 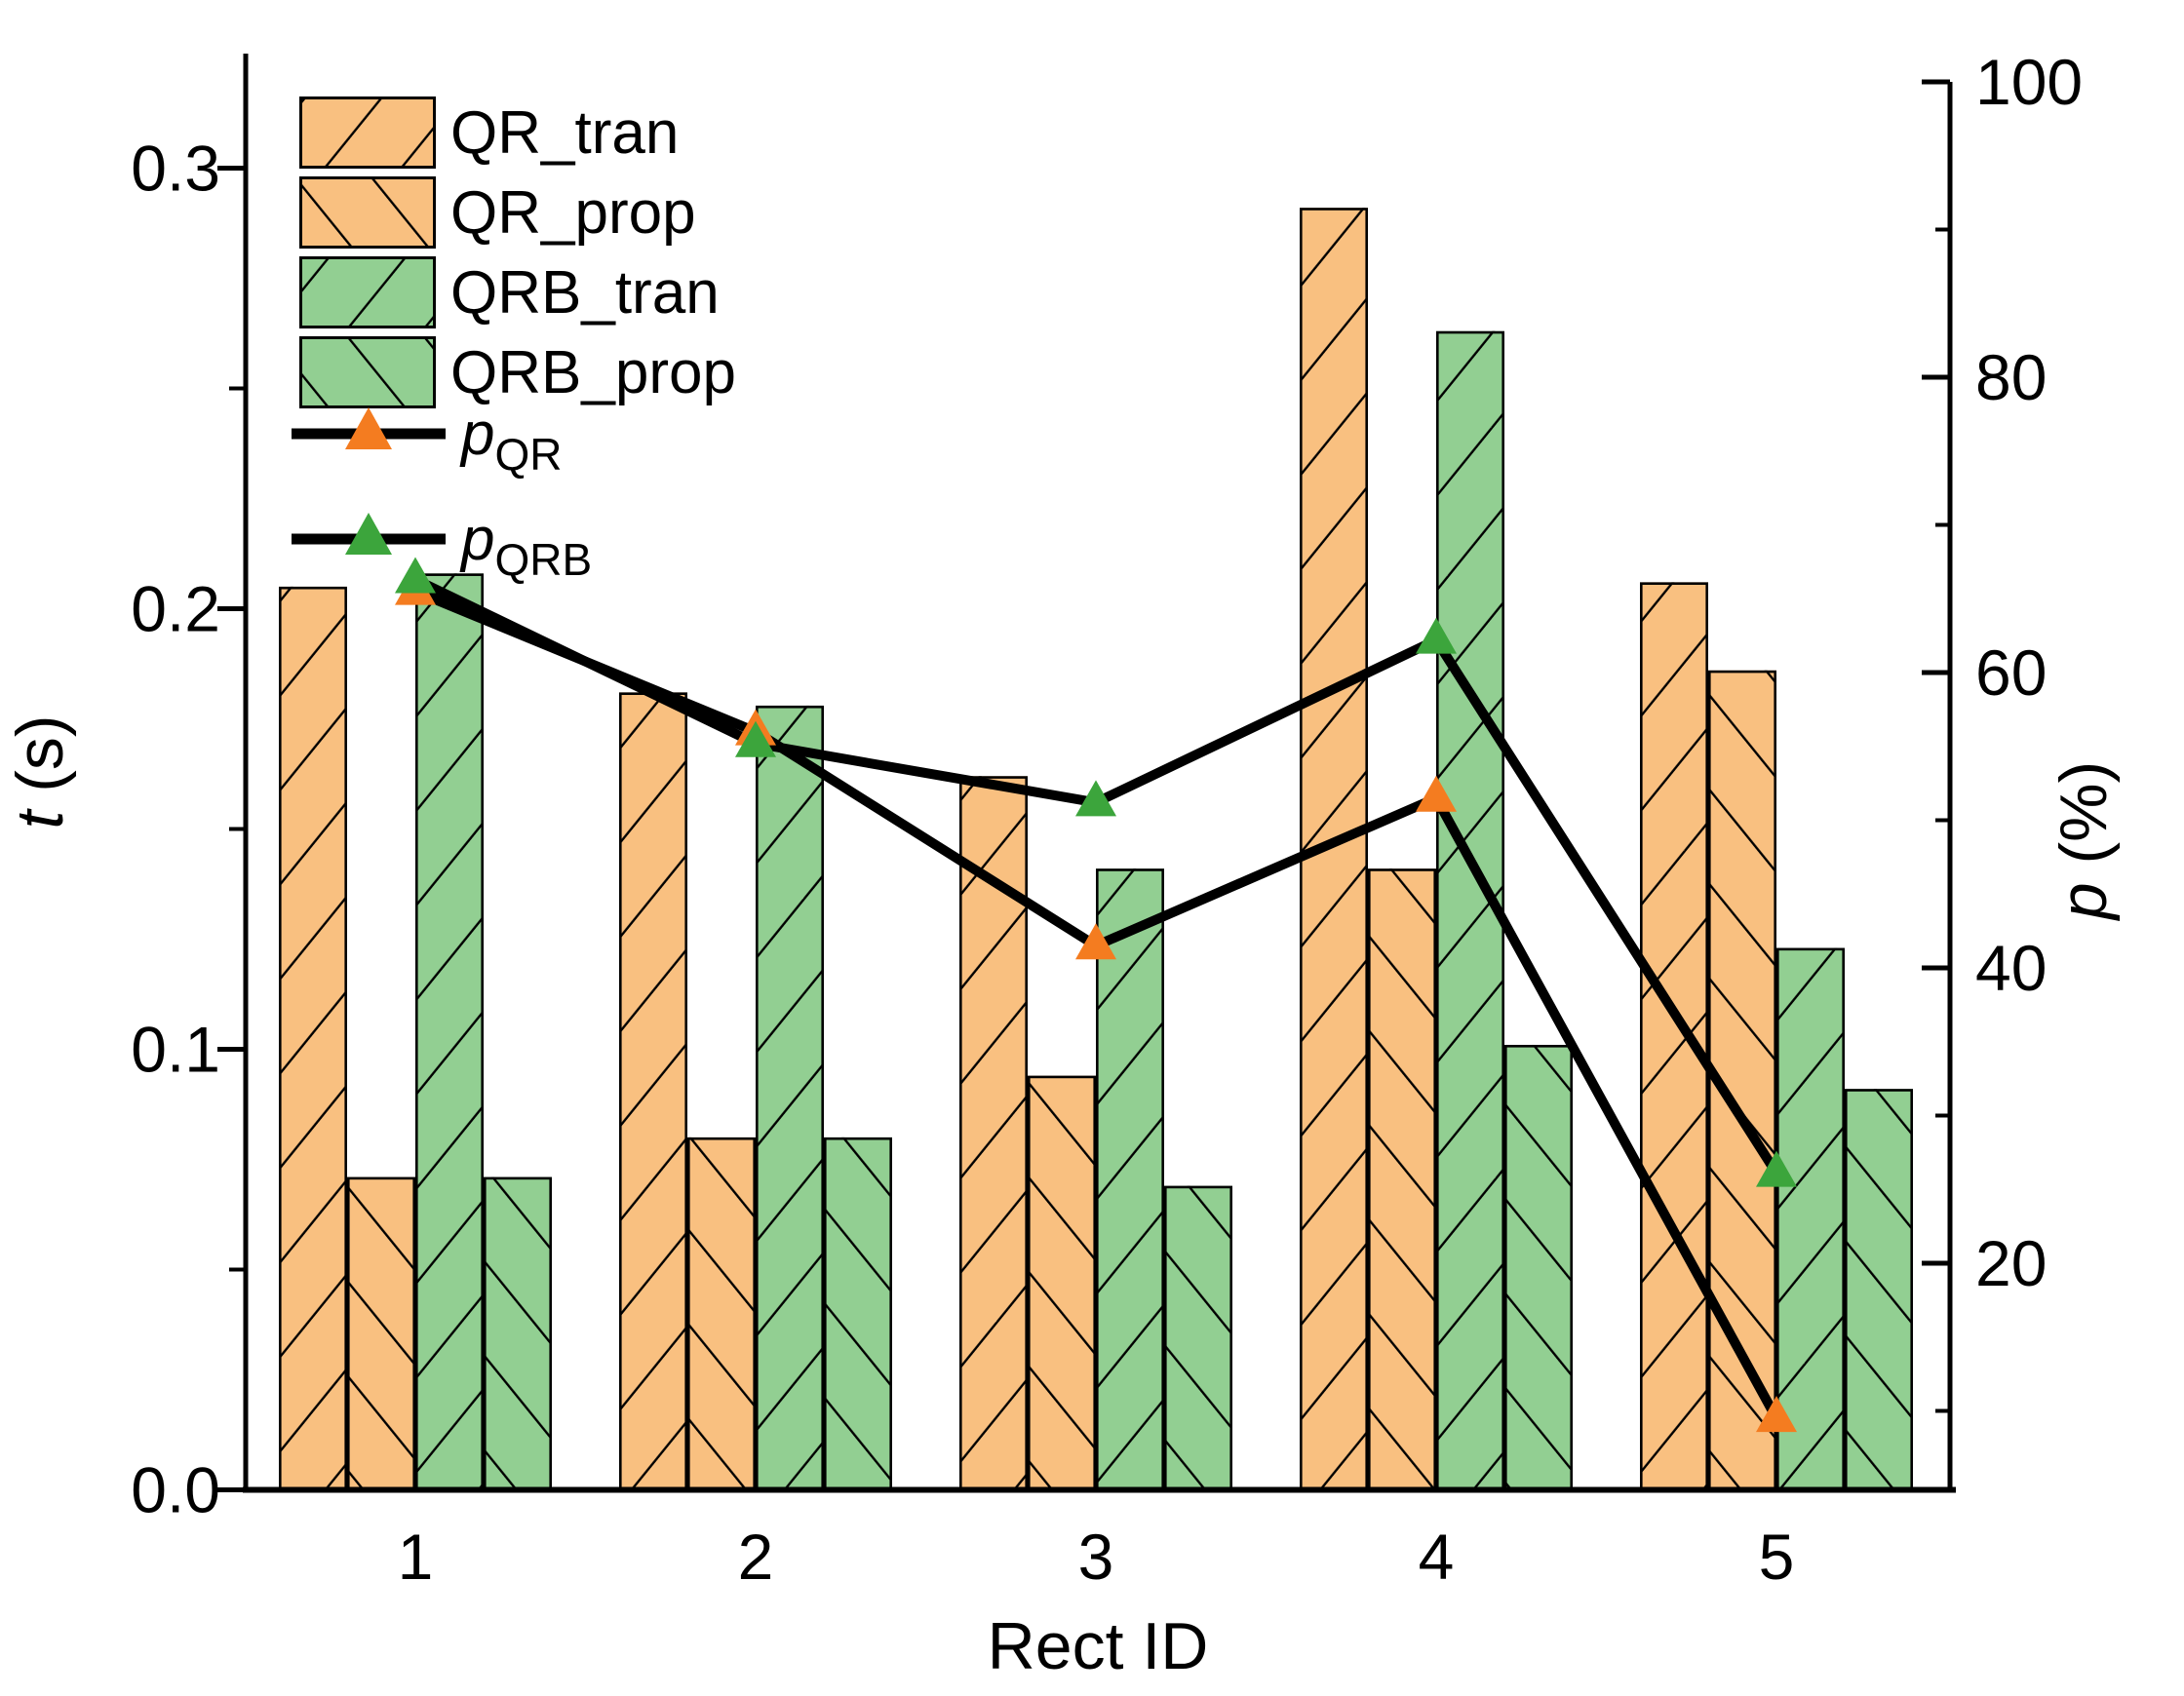 What do you see at coordinates (2084, 841) in the screenshot?
I see `y-axis-label-right: p (%)` at bounding box center [2084, 841].